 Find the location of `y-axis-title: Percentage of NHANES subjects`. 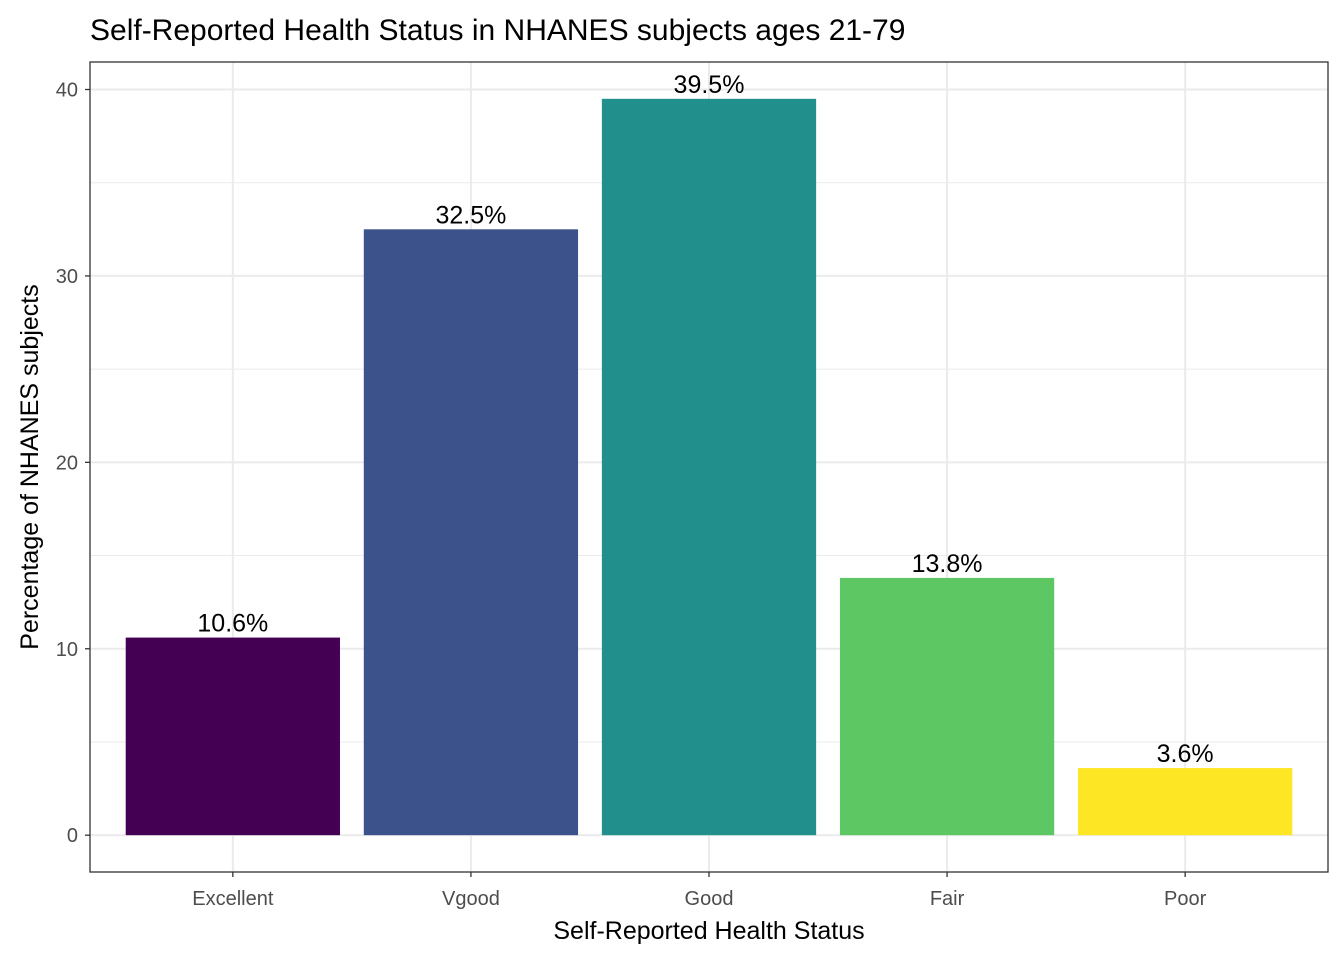

y-axis-title: Percentage of NHANES subjects is located at coordinates (30, 466).